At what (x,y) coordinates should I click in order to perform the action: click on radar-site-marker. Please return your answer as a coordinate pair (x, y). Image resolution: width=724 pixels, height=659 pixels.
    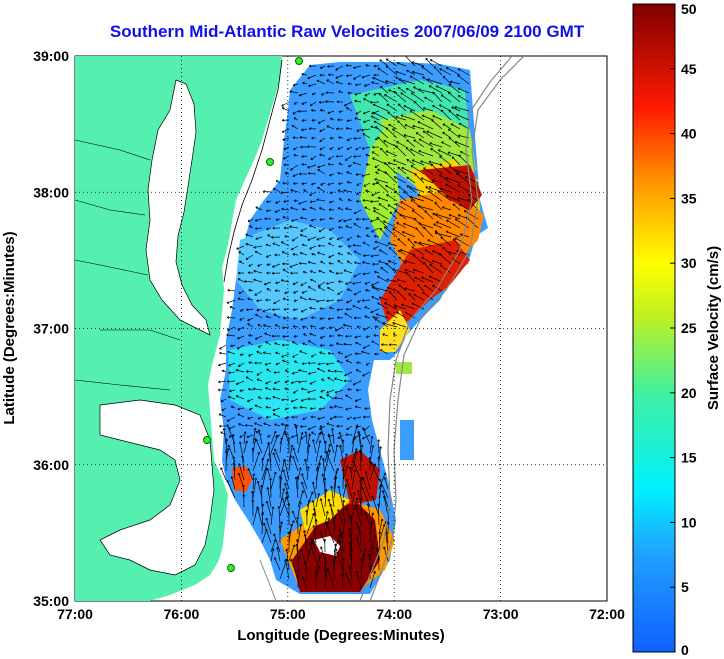
    Looking at the image, I should click on (207, 440).